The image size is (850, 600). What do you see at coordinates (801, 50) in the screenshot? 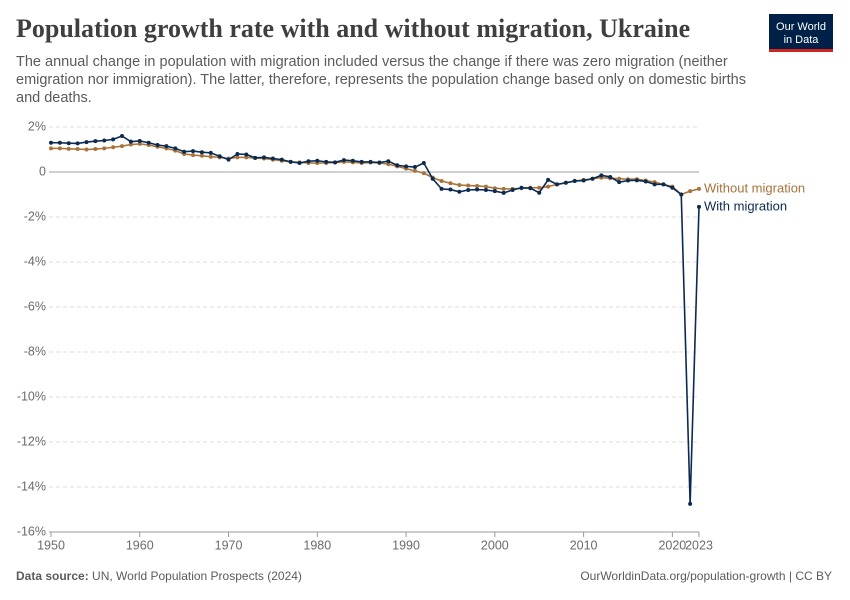
I see `logo-bar` at bounding box center [801, 50].